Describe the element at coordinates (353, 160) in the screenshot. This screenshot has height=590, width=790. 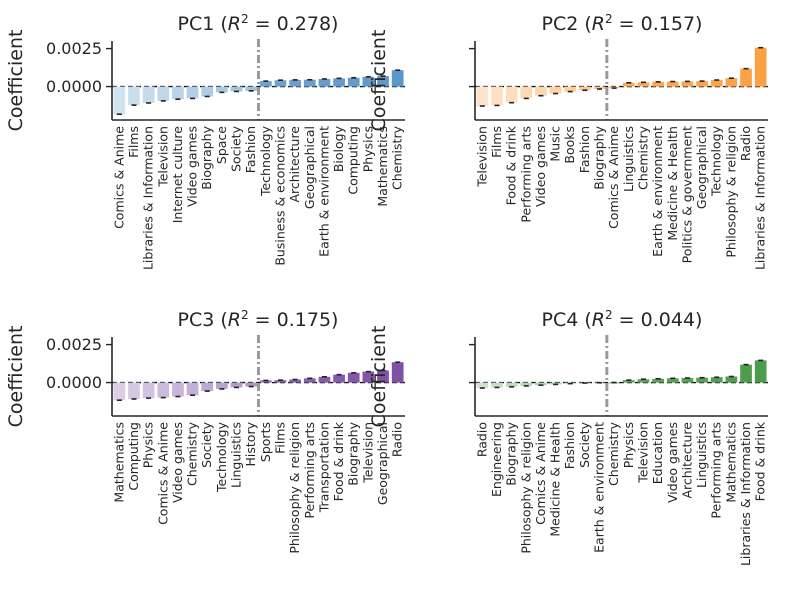
I see `x-tick-label: Computing` at that location.